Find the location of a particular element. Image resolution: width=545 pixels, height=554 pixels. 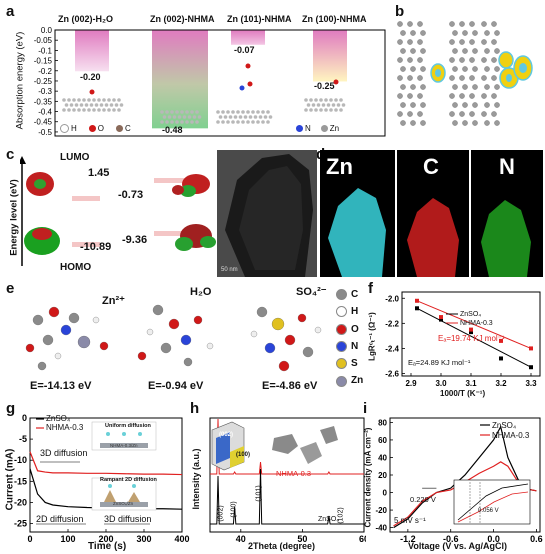

panel-g-legend-1: NHMA-0.3 is located at coordinates (65, 427).